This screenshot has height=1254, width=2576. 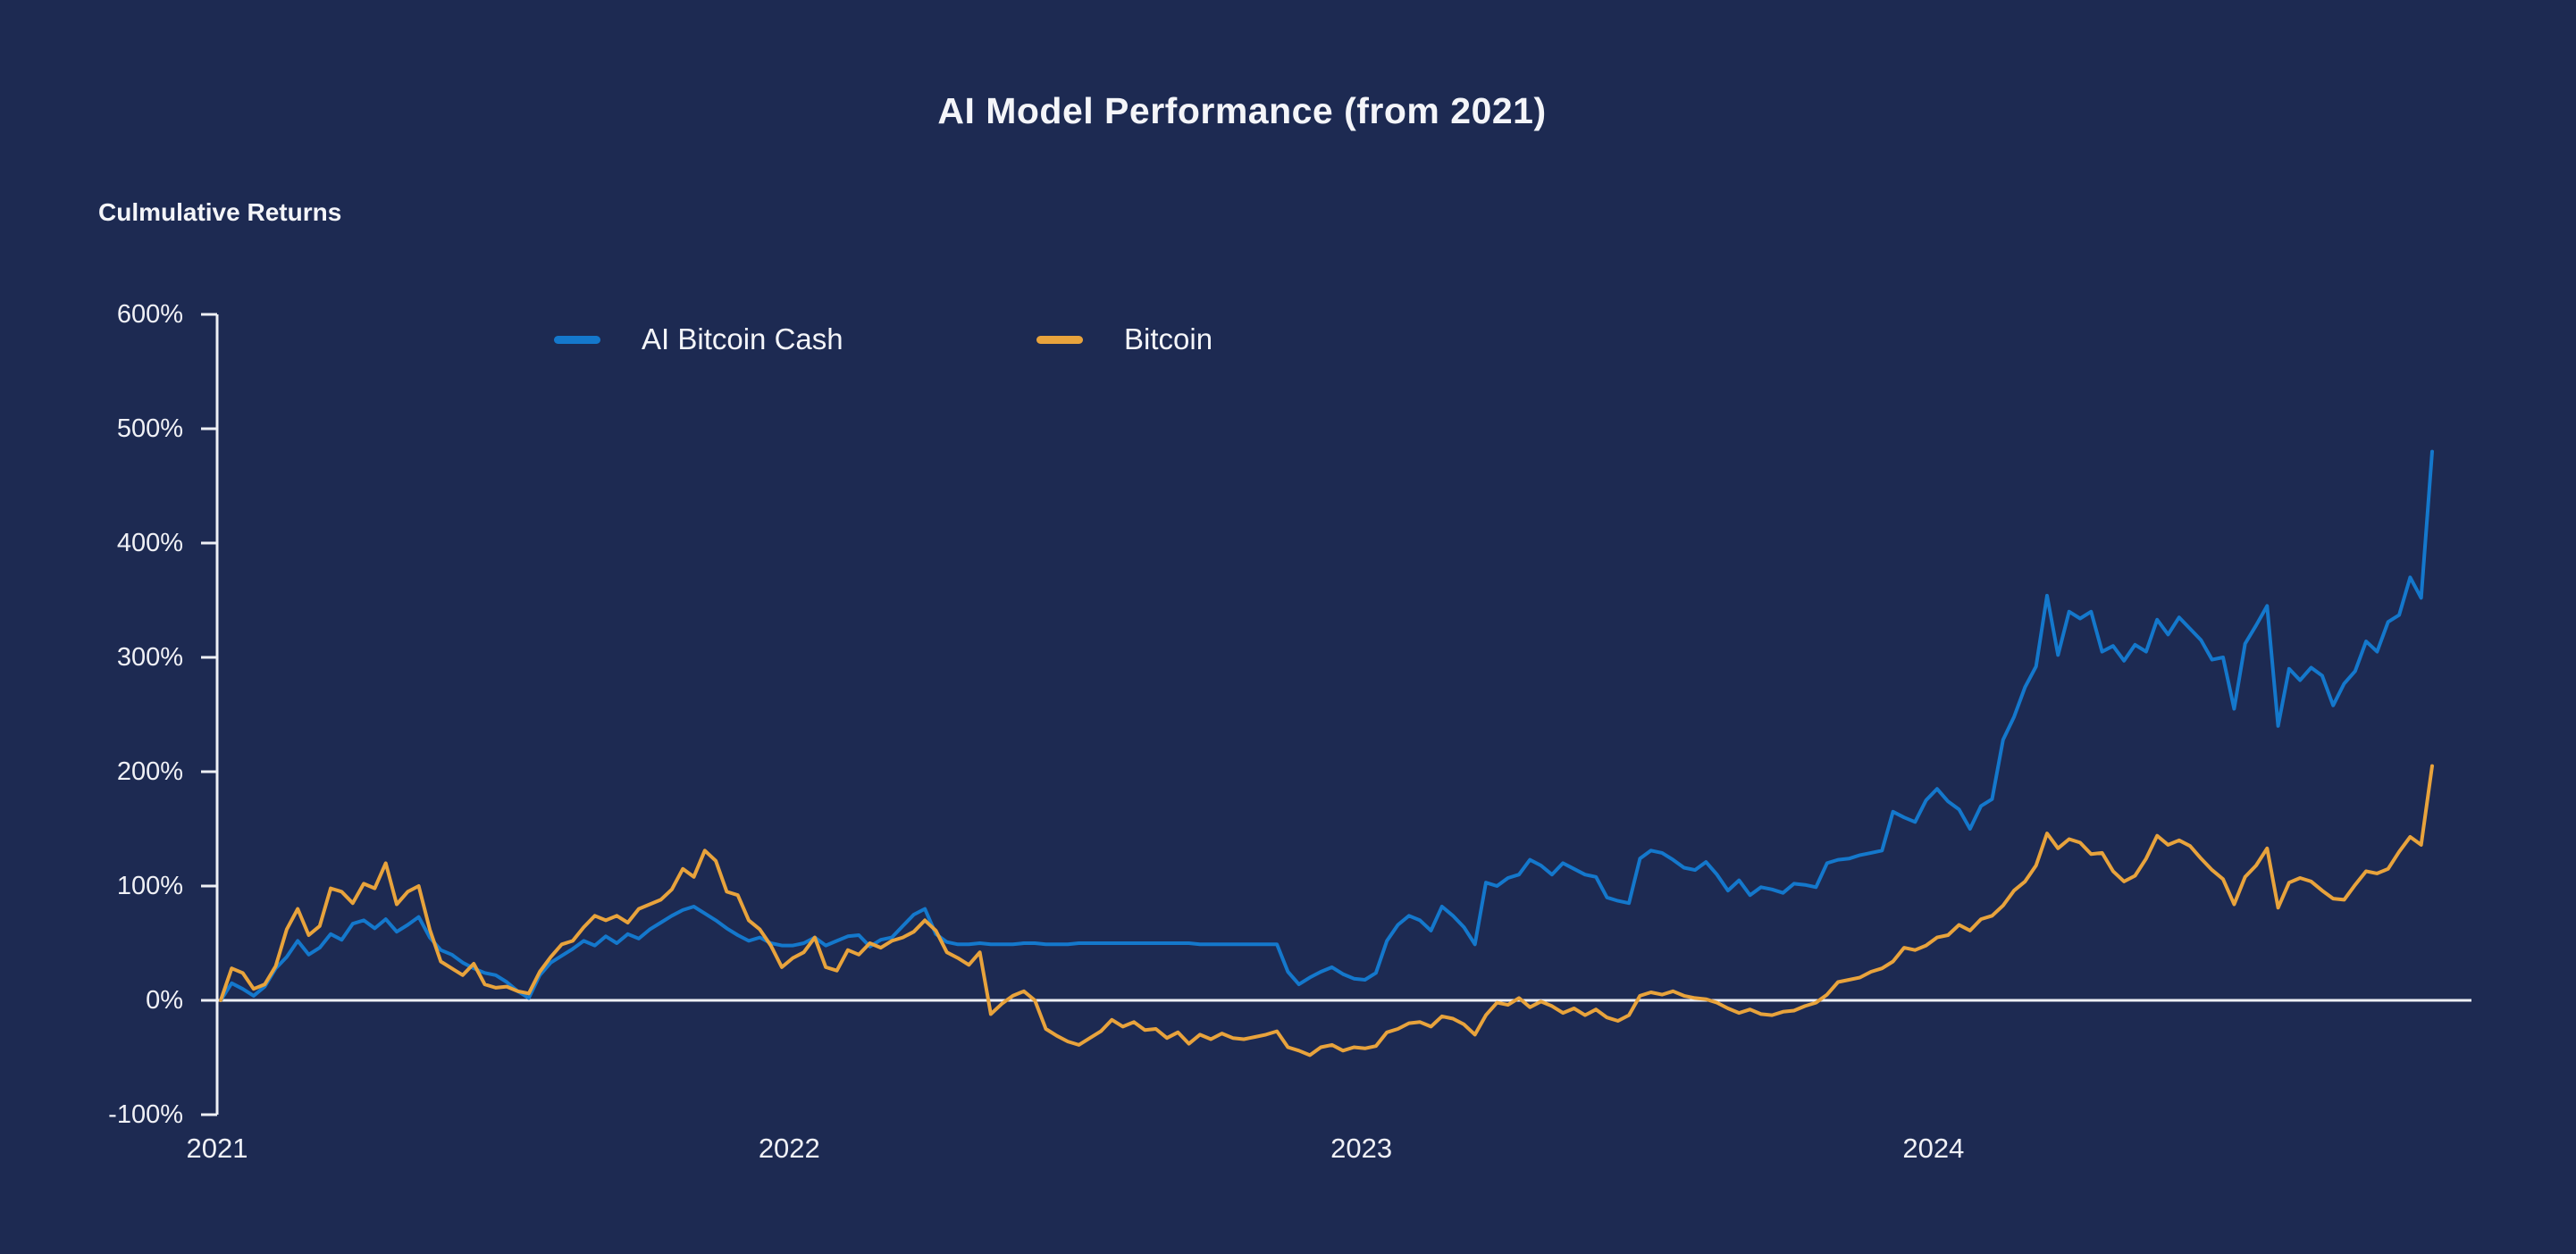 I want to click on legend-item-ai-bitcoin-cash: AI Bitcoin Cash, so click(x=698, y=340).